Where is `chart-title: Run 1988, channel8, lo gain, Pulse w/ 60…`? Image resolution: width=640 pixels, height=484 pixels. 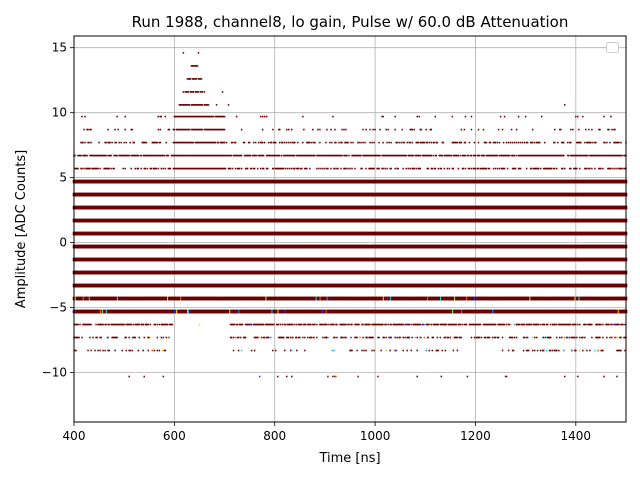
chart-title: Run 1988, channel8, lo gain, Pulse w/ 60… is located at coordinates (350, 22).